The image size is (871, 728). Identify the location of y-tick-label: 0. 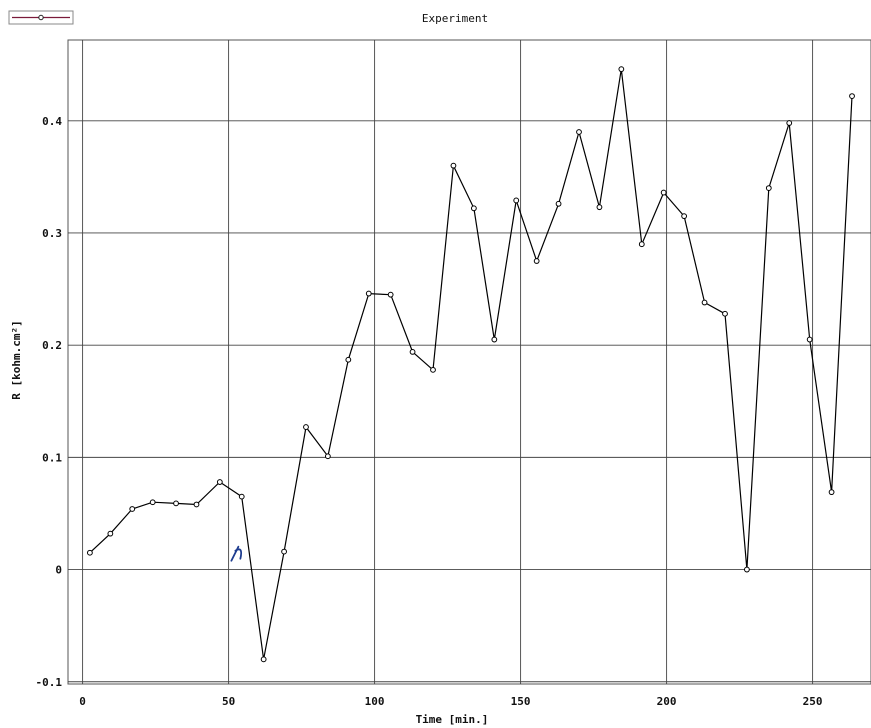
(58, 570).